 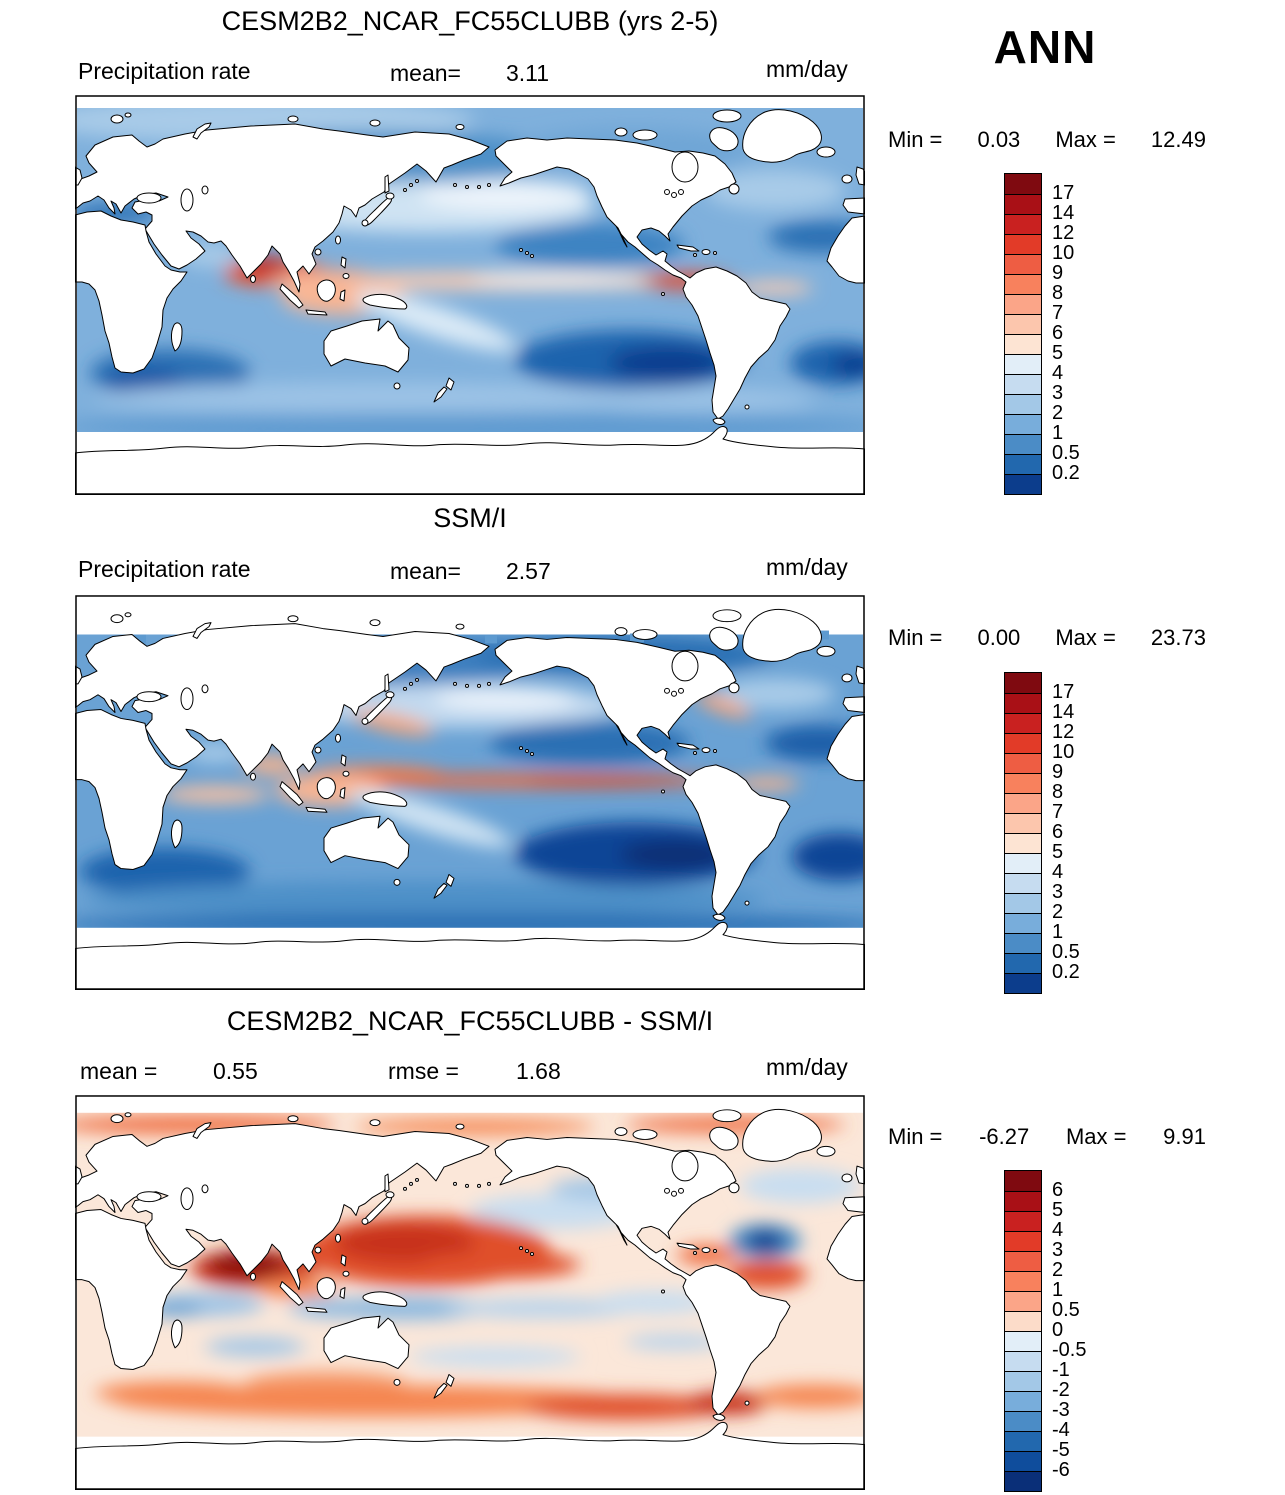 I want to click on max-value: 23.73, so click(x=1178, y=637).